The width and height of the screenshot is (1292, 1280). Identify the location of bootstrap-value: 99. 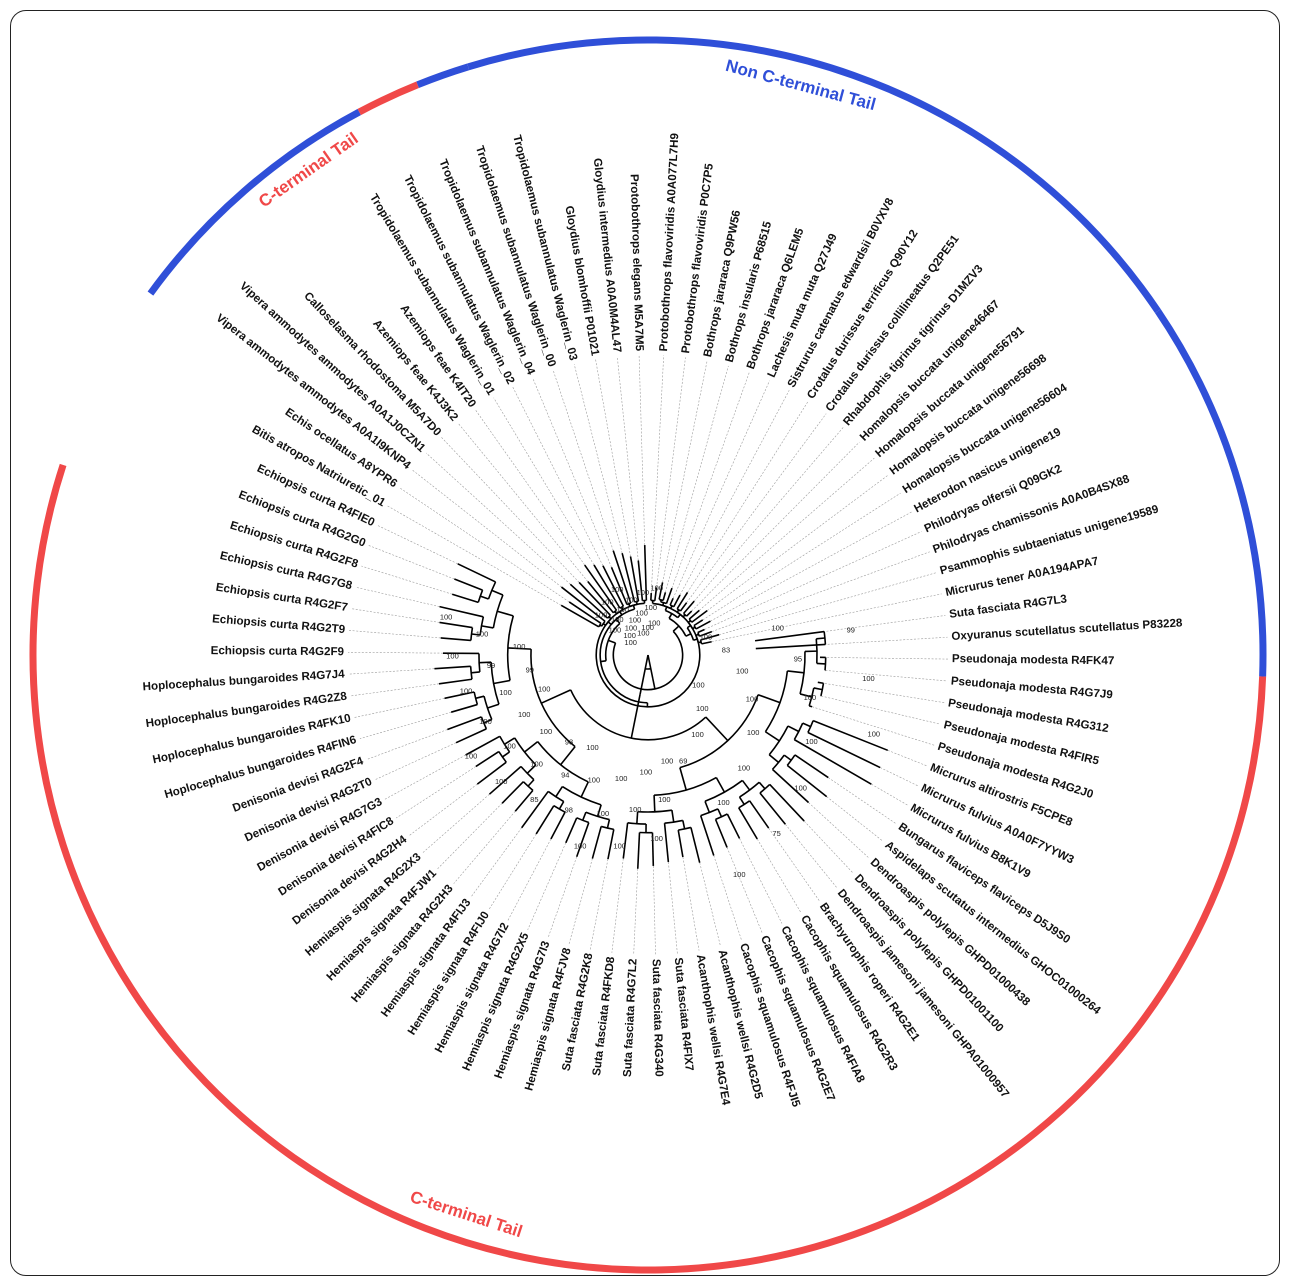
(530, 669).